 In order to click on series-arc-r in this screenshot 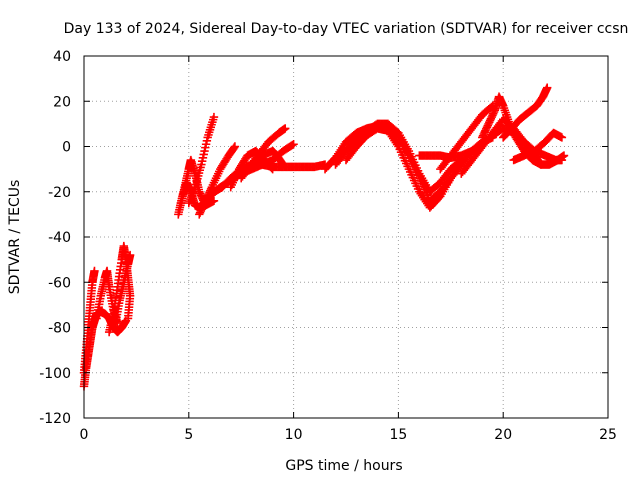, I will do `click(466, 137)`.